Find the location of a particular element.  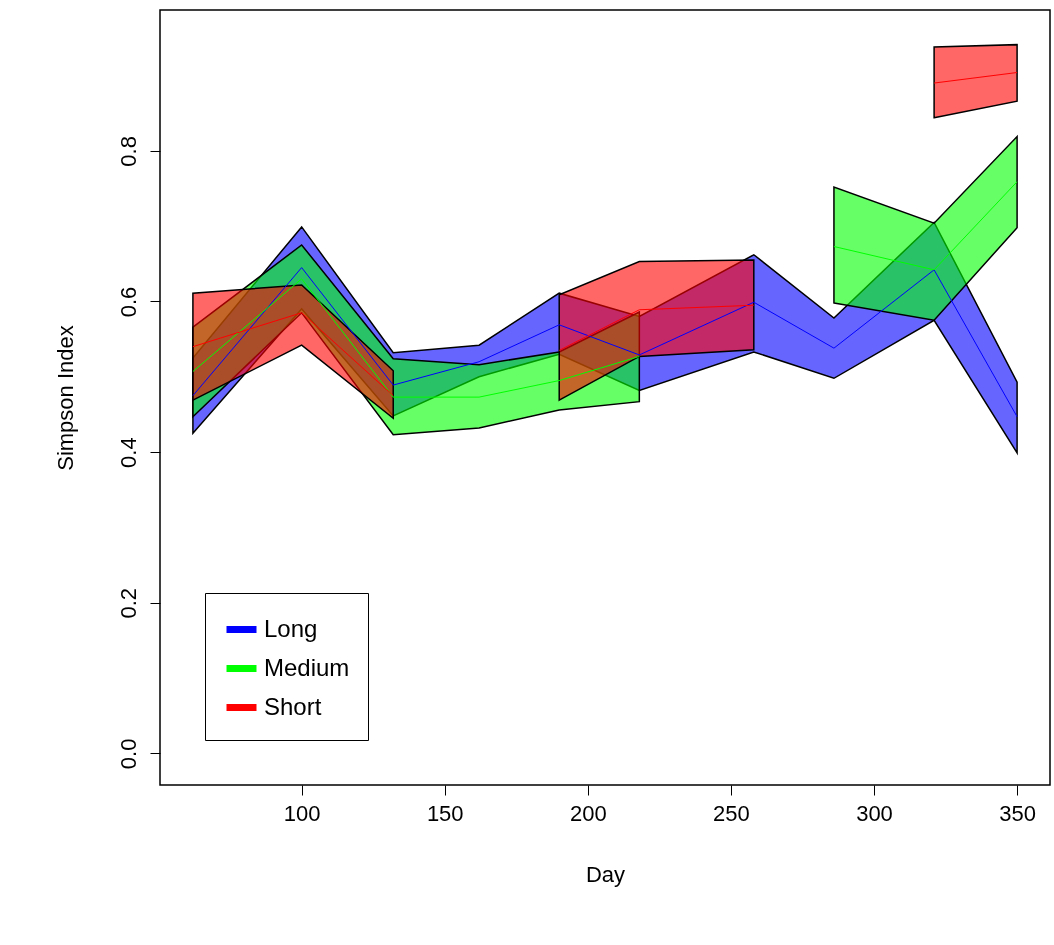

x-tick-label: 100 is located at coordinates (302, 813).